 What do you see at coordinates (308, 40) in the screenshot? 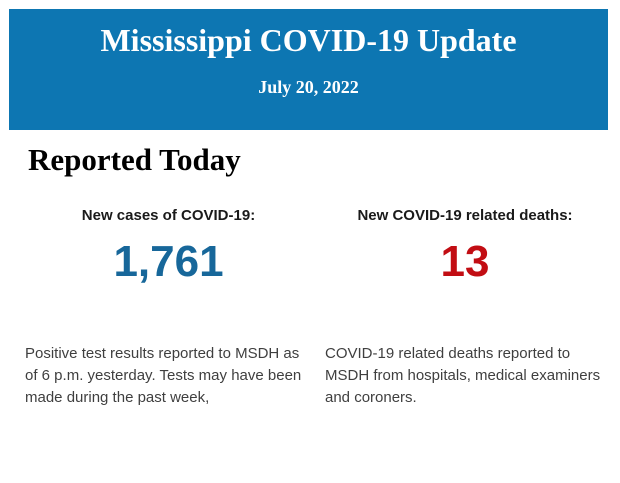
I see `banner-title: Mississippi COVID-19 Update` at bounding box center [308, 40].